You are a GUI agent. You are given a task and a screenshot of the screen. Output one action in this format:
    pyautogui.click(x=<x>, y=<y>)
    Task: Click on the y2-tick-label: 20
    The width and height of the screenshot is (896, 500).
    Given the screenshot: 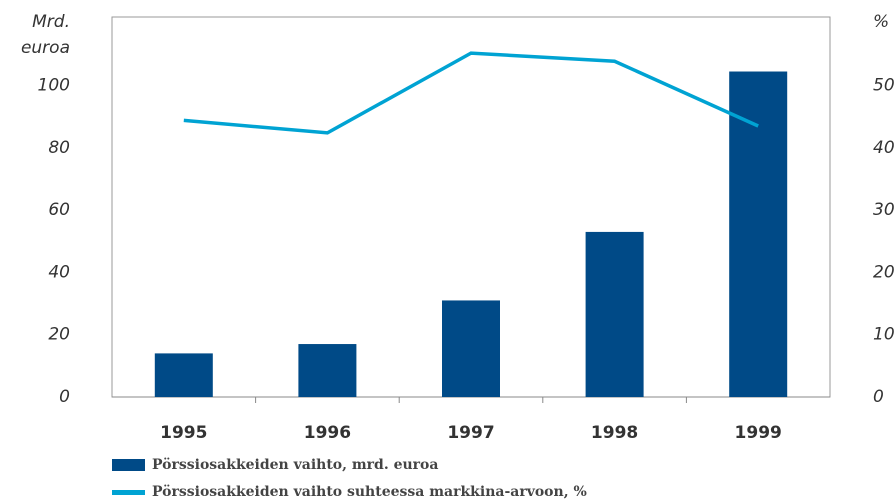 What is the action you would take?
    pyautogui.click(x=884, y=272)
    